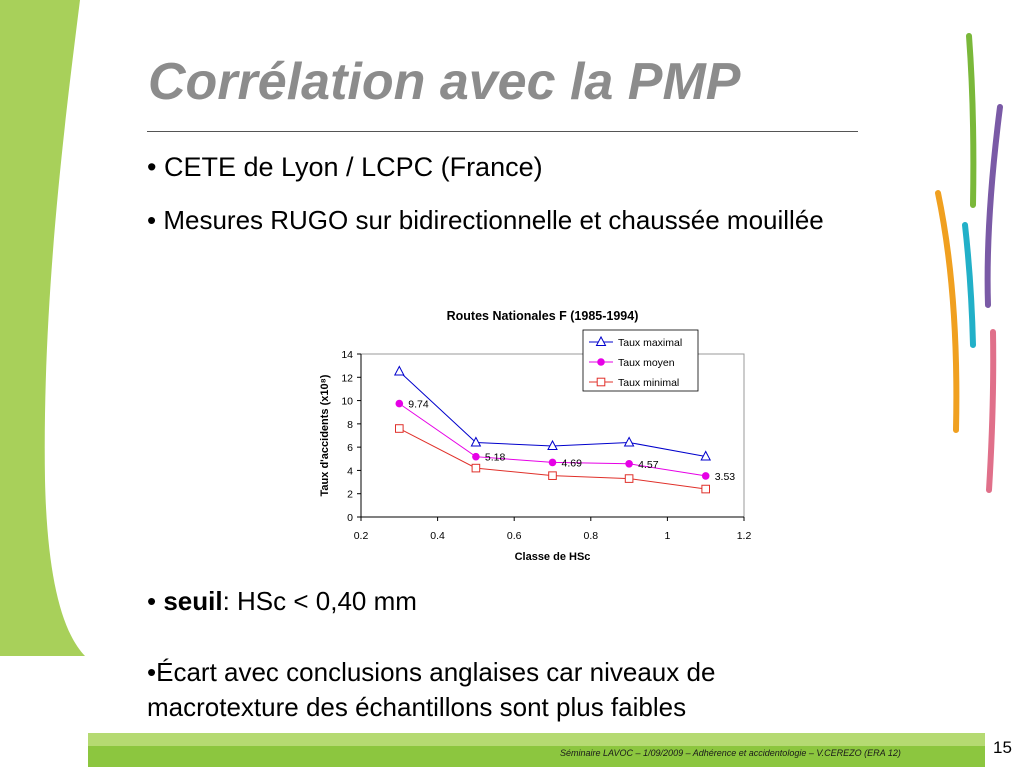 This screenshot has height=767, width=1023. Describe the element at coordinates (418, 405) in the screenshot. I see `data-label: 9.74` at that location.